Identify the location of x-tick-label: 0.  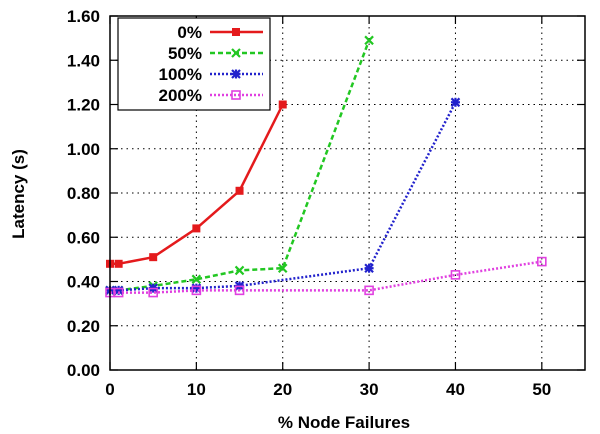
(109, 389).